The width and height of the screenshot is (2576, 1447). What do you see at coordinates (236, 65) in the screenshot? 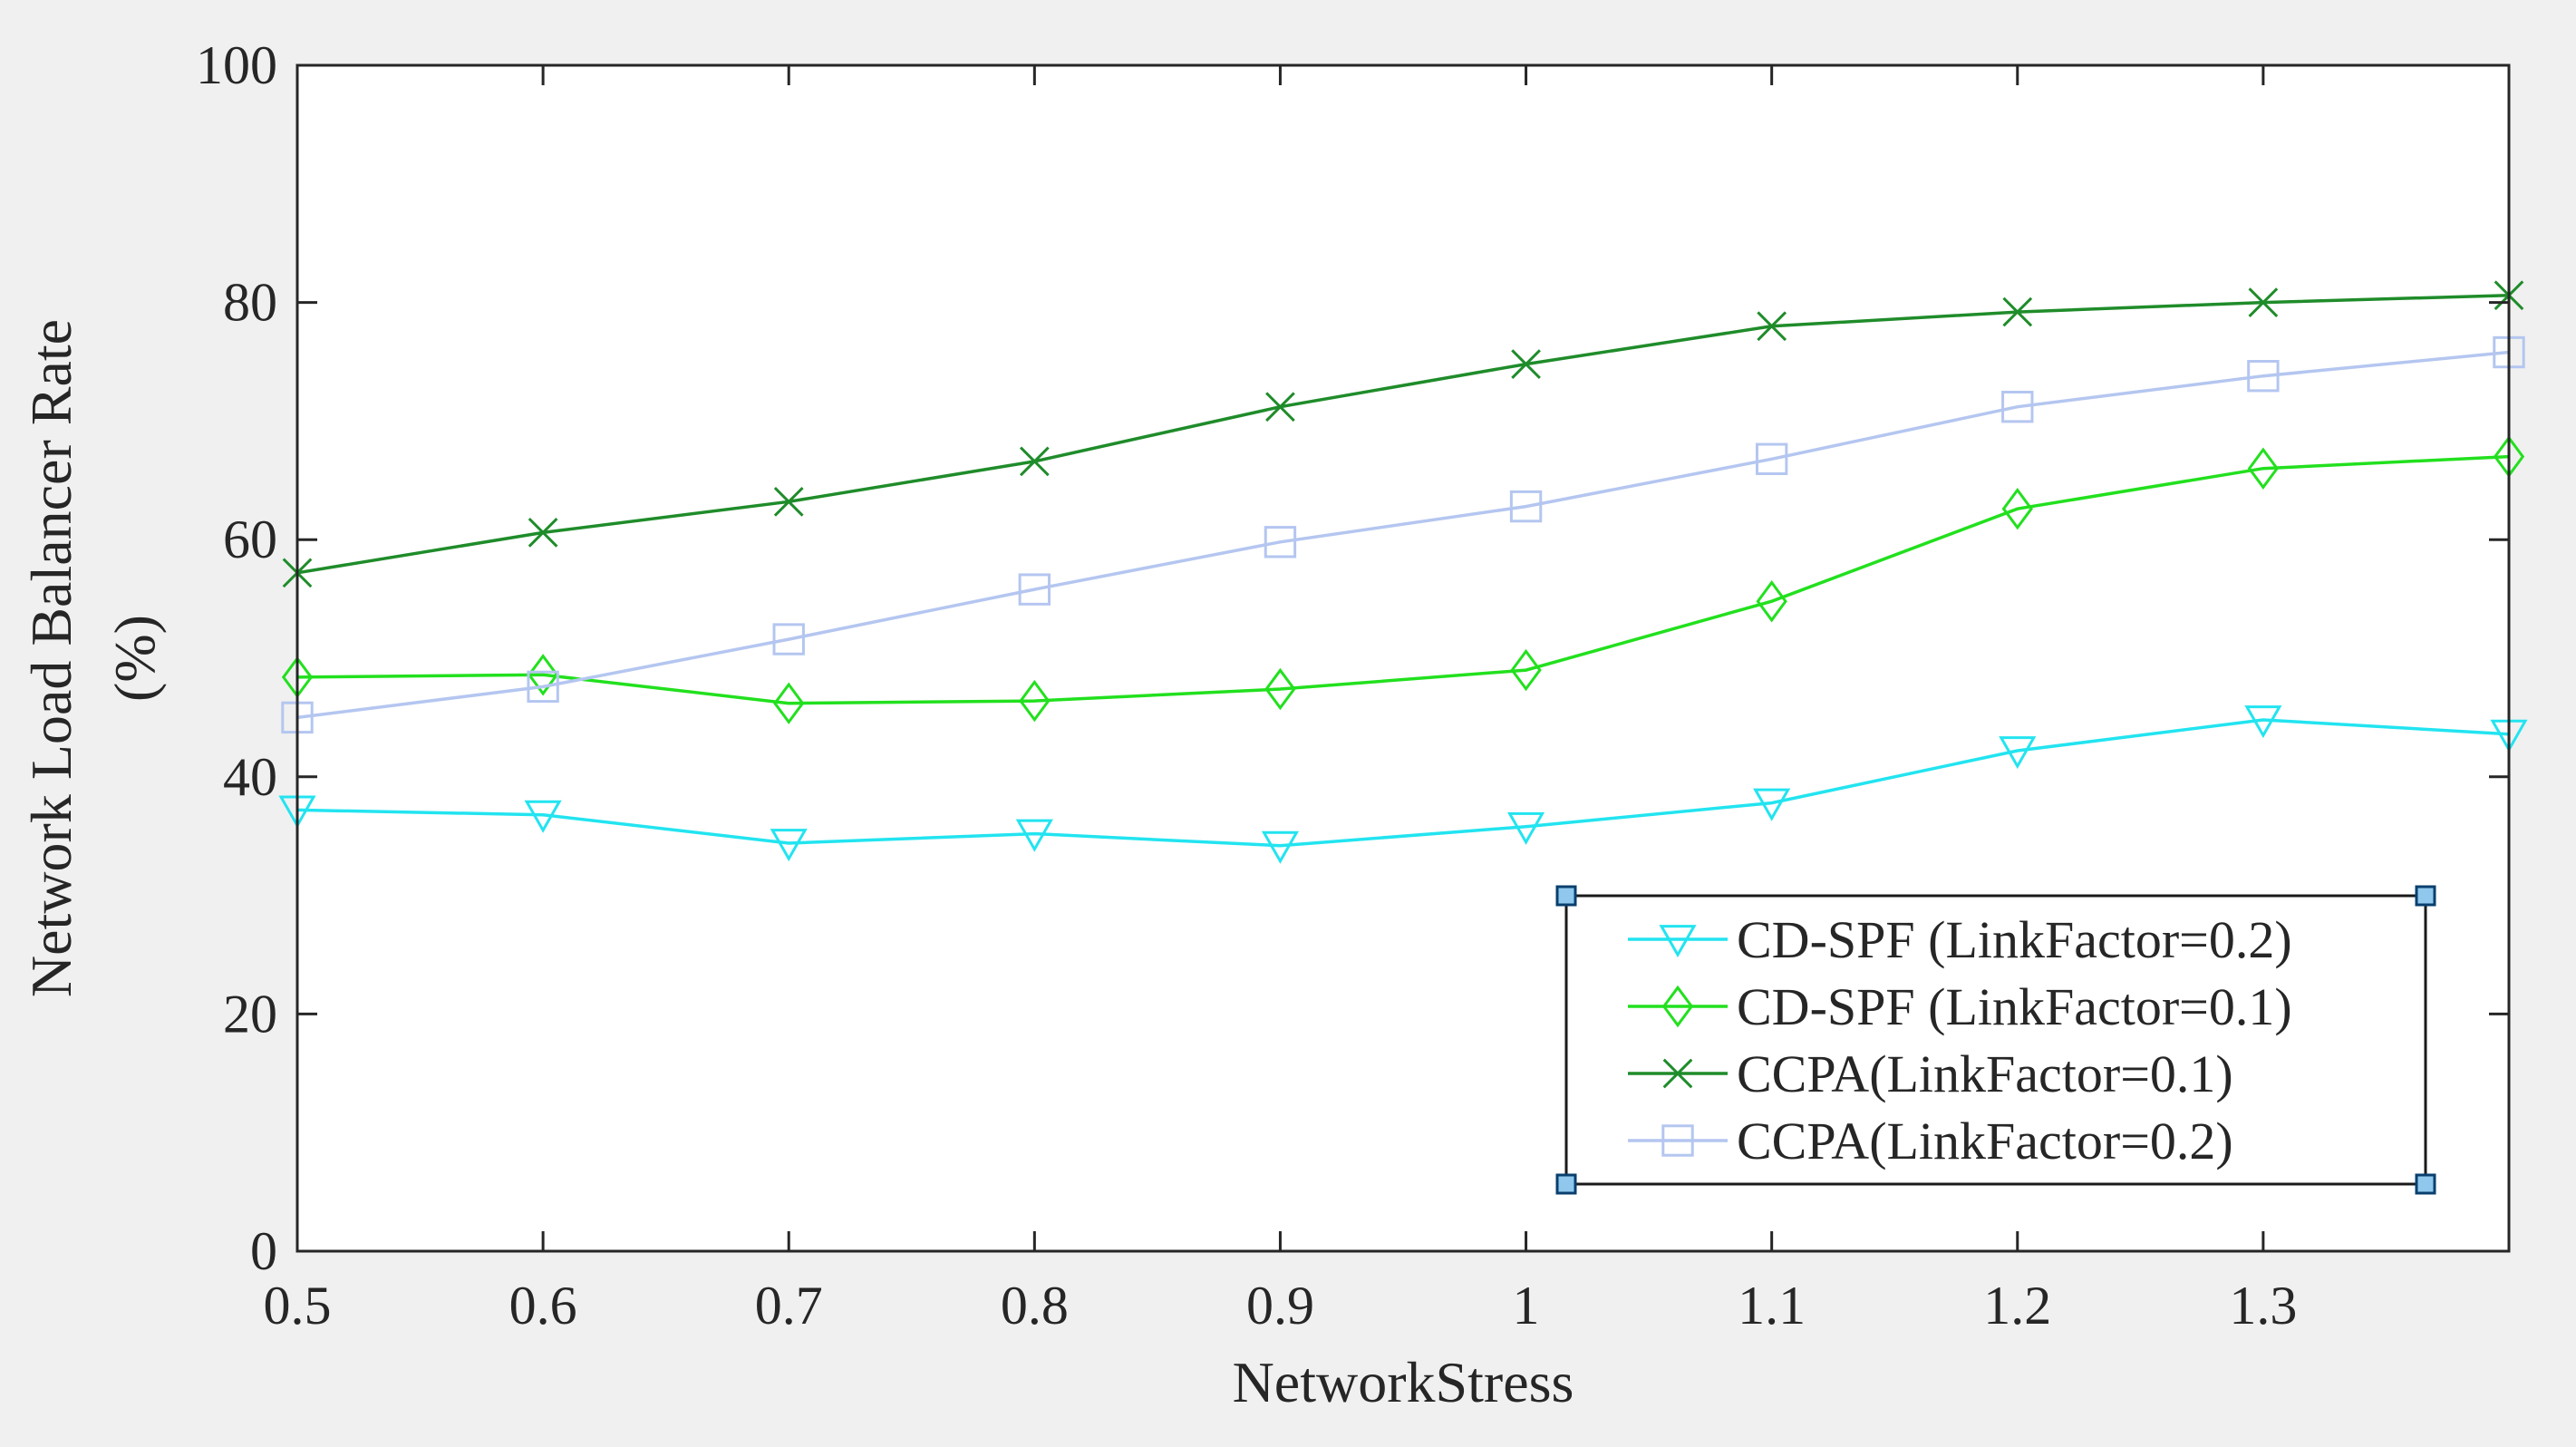
I see `y-tick-label: 100` at bounding box center [236, 65].